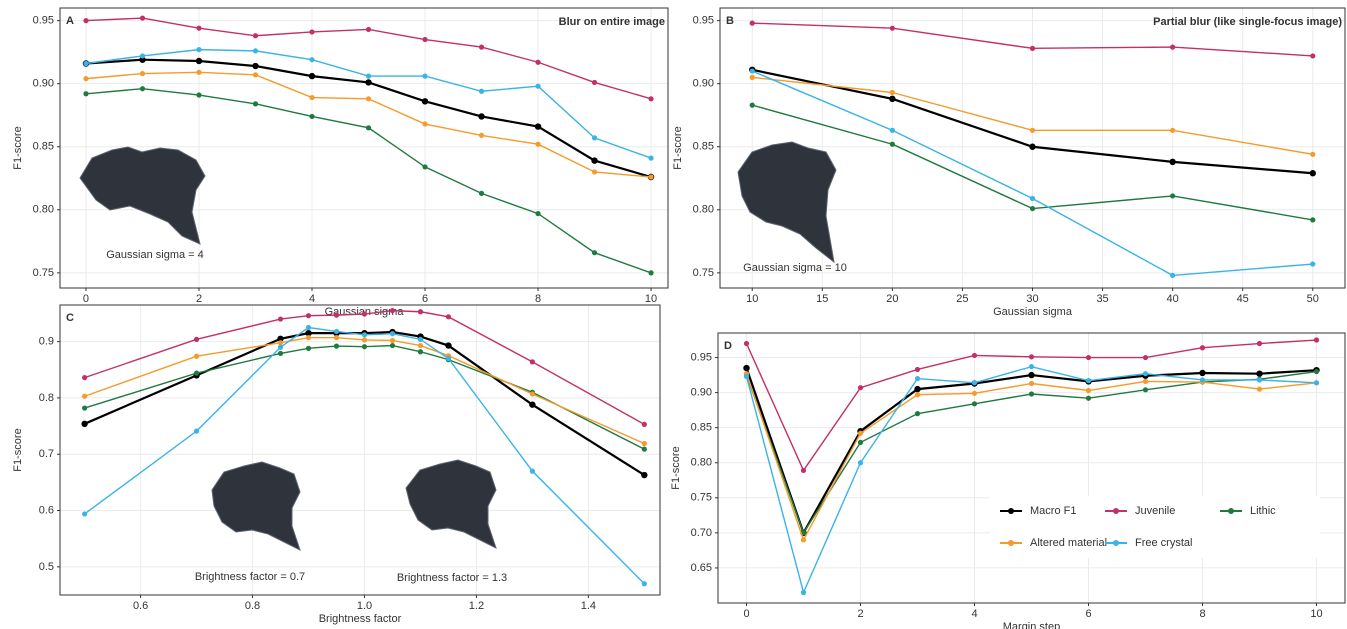  I want to click on y-tick-label: 0.90, so click(701, 393).